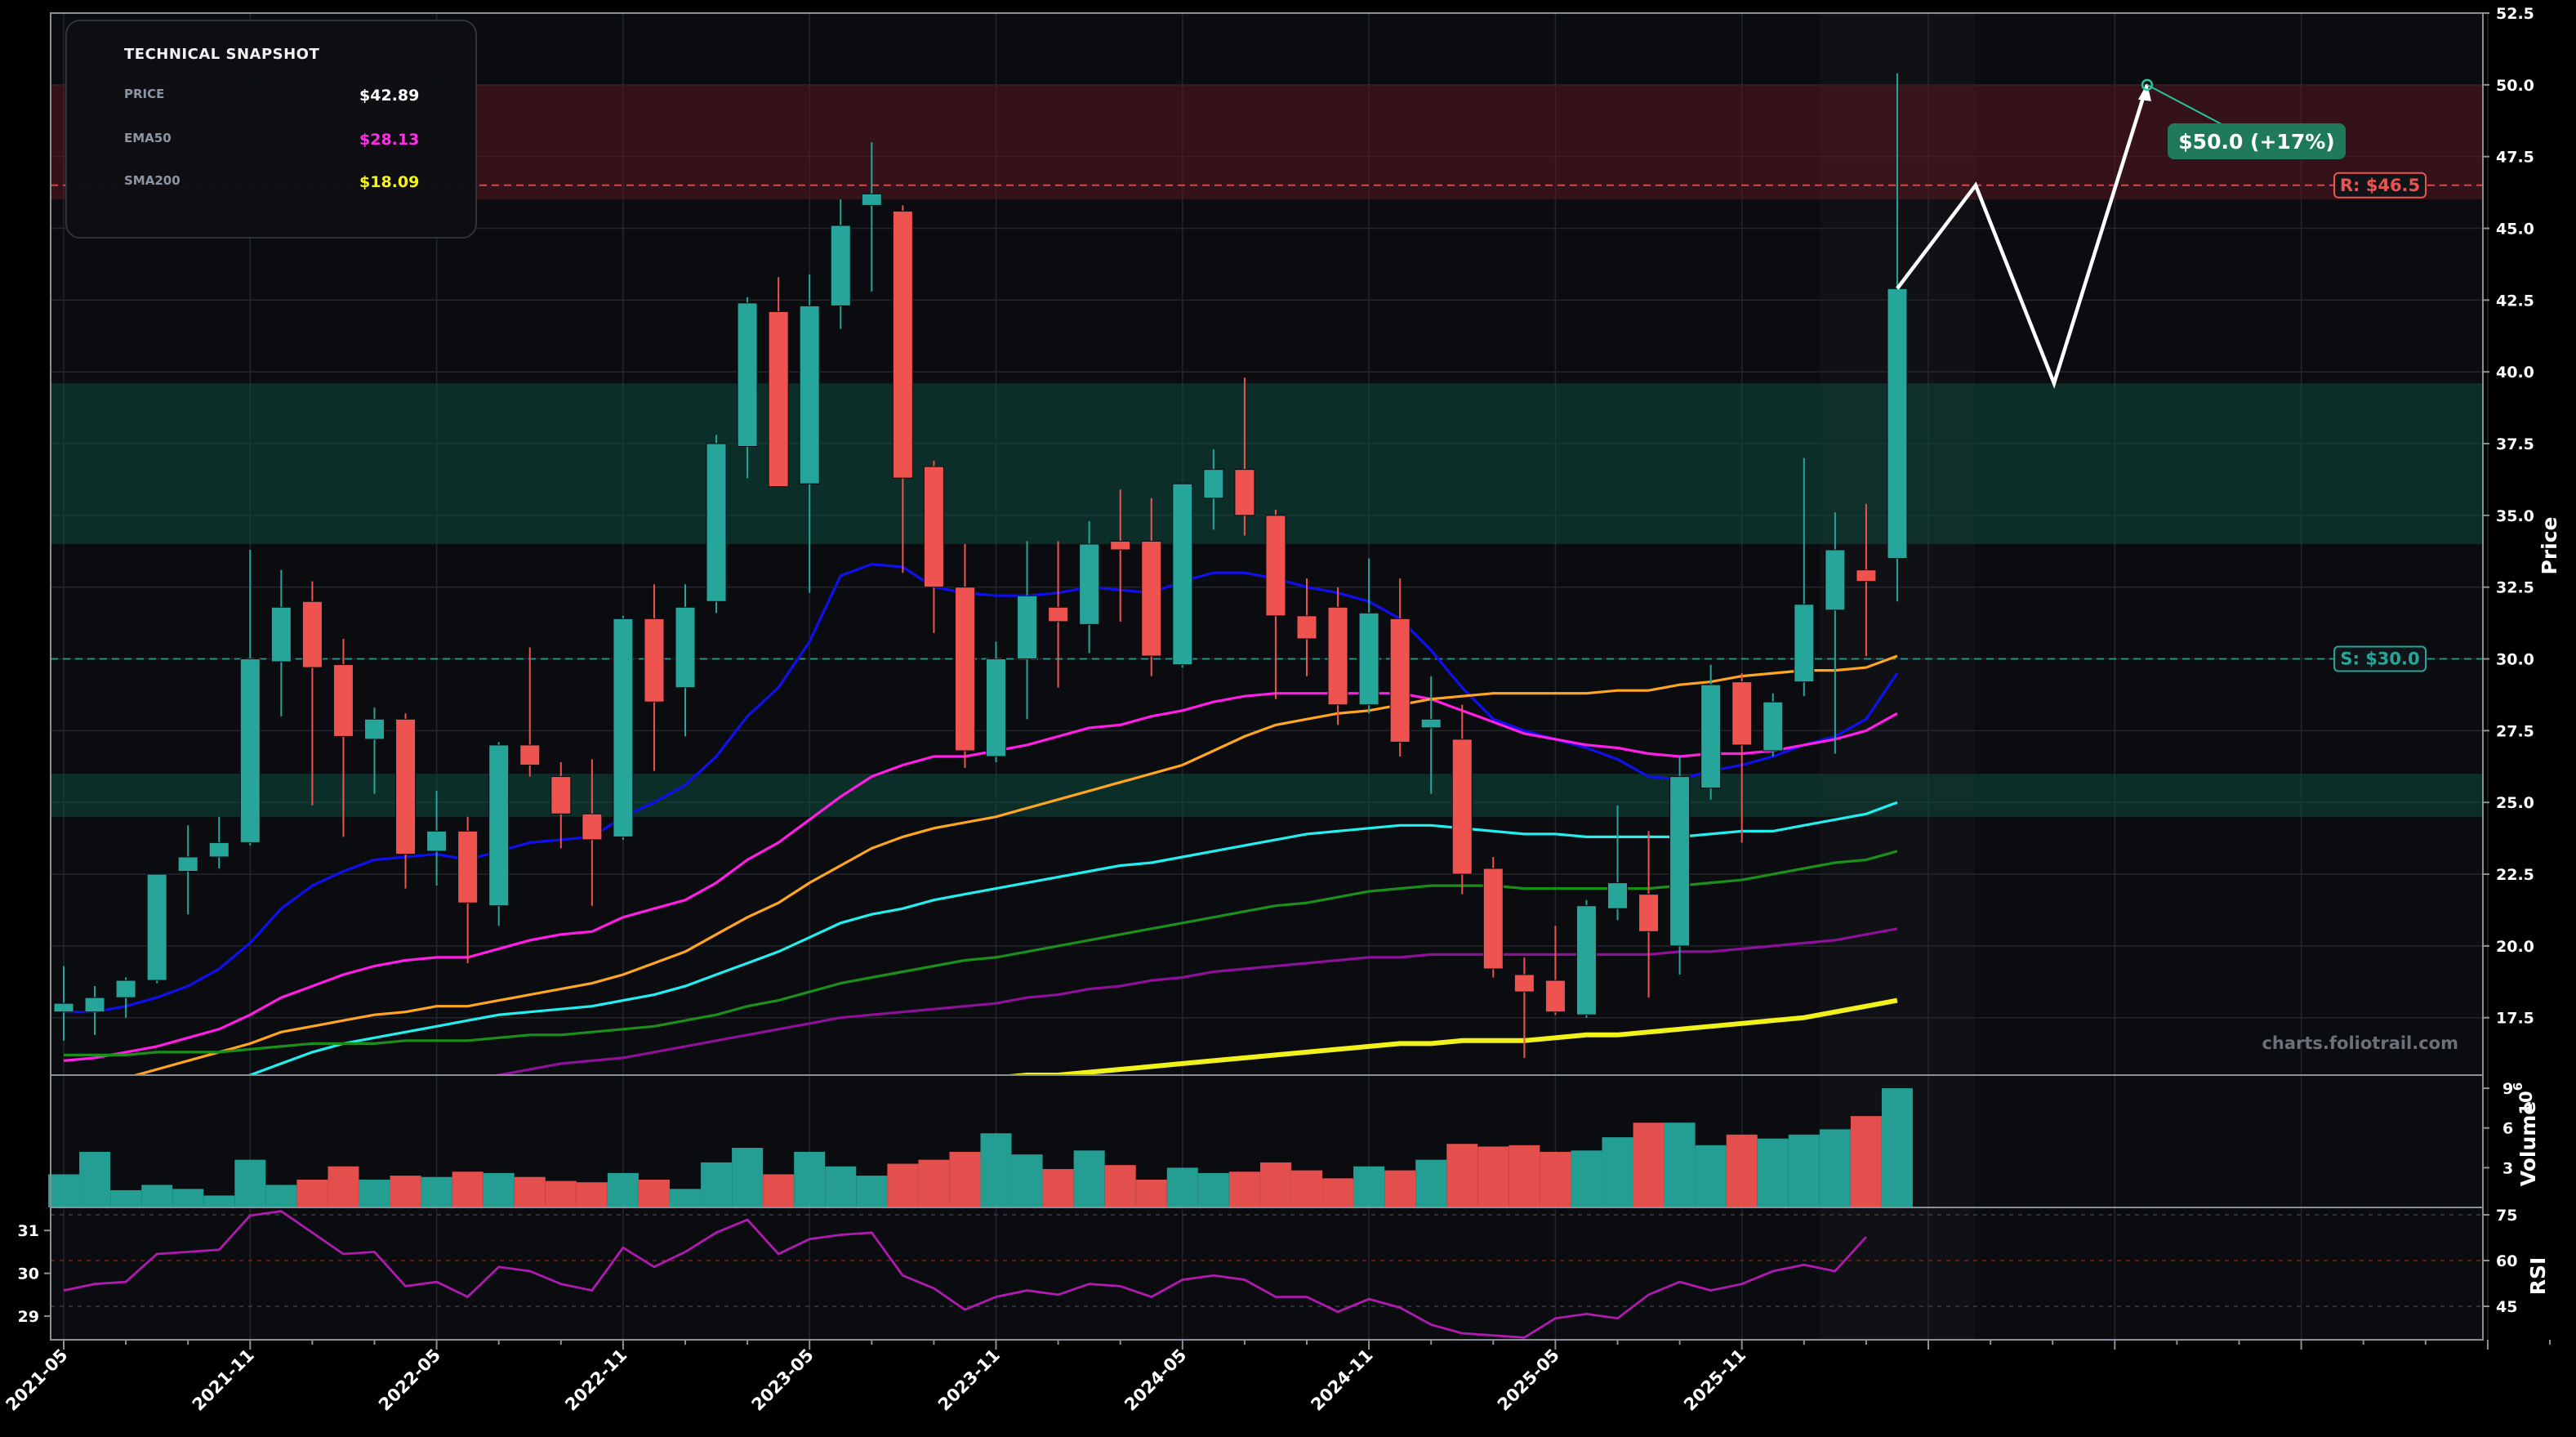  Describe the element at coordinates (1449, 1036) in the screenshot. I see `sma200-line` at that location.